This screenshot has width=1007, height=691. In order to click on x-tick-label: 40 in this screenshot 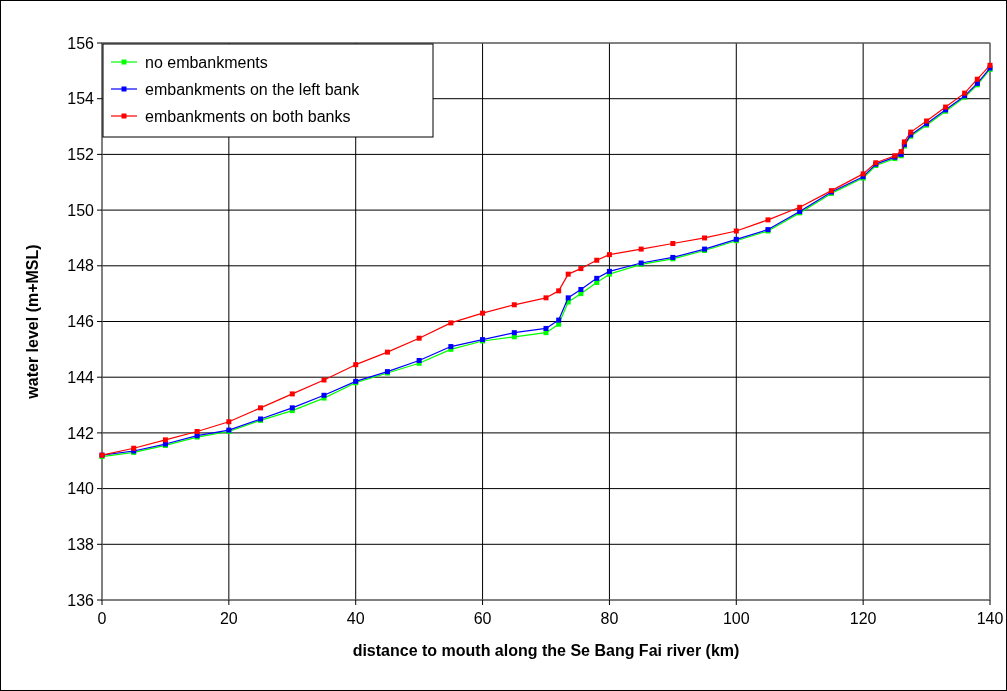, I will do `click(355, 618)`.